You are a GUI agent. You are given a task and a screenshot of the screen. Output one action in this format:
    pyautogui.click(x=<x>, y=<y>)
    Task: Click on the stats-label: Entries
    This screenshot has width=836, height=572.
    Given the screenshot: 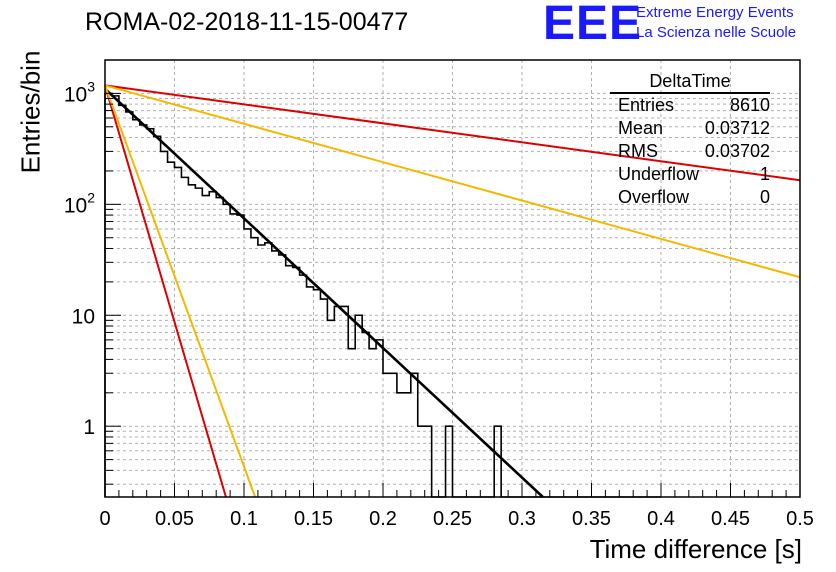 What is the action you would take?
    pyautogui.click(x=646, y=105)
    